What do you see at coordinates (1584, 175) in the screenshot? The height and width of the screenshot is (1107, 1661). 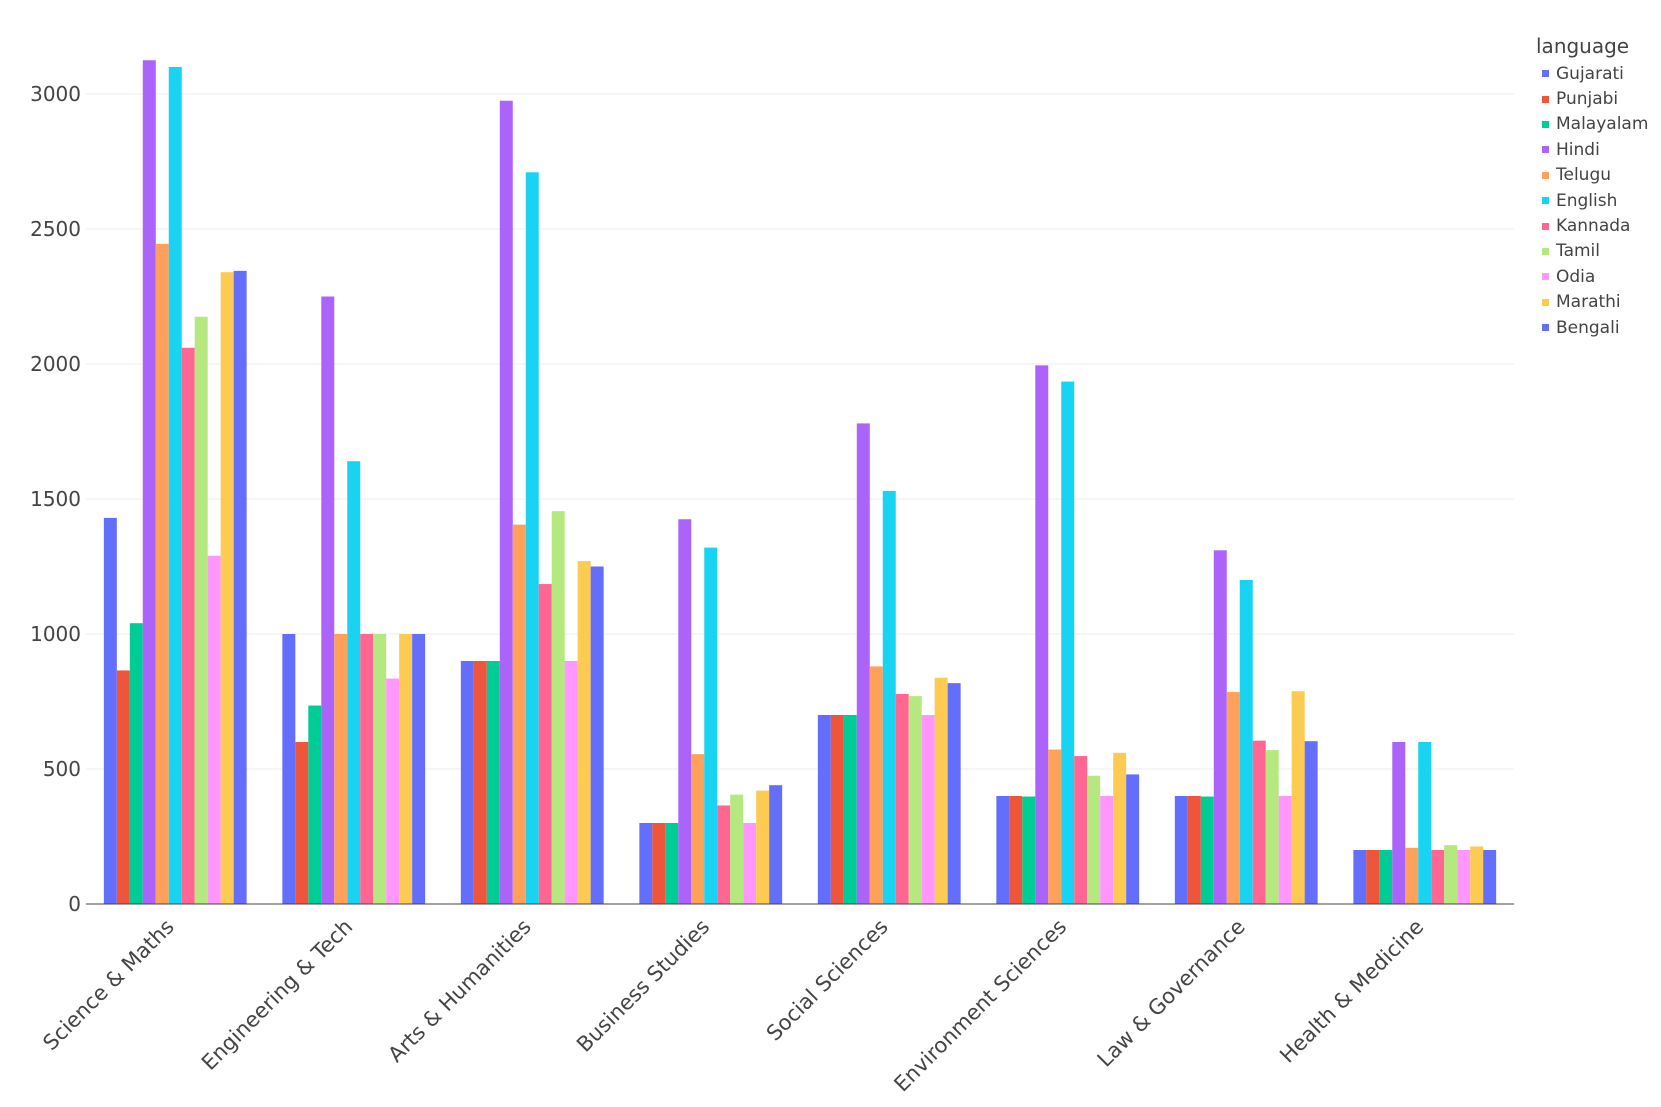 I see `legend-label: Telugu` at bounding box center [1584, 175].